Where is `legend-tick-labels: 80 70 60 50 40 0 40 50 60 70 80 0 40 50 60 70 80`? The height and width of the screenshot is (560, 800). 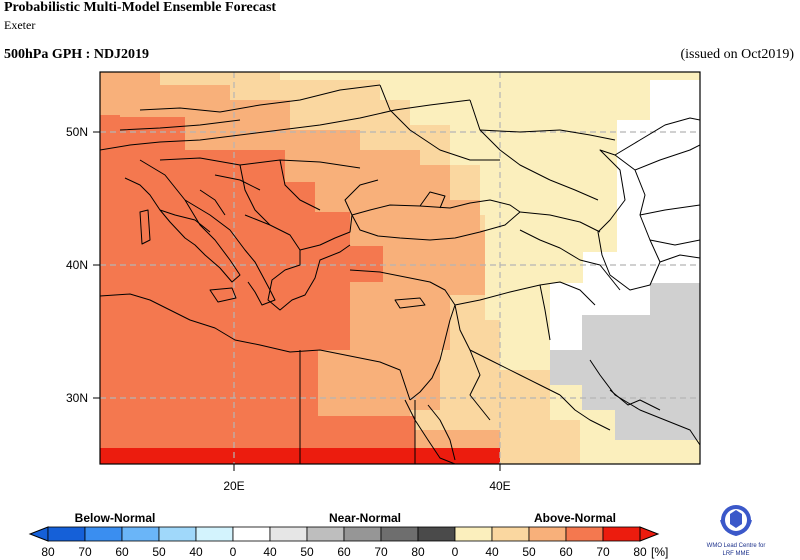 legend-tick-labels: 80 70 60 50 40 0 40 50 60 70 80 0 40 50 60 70 80 is located at coordinates (344, 552).